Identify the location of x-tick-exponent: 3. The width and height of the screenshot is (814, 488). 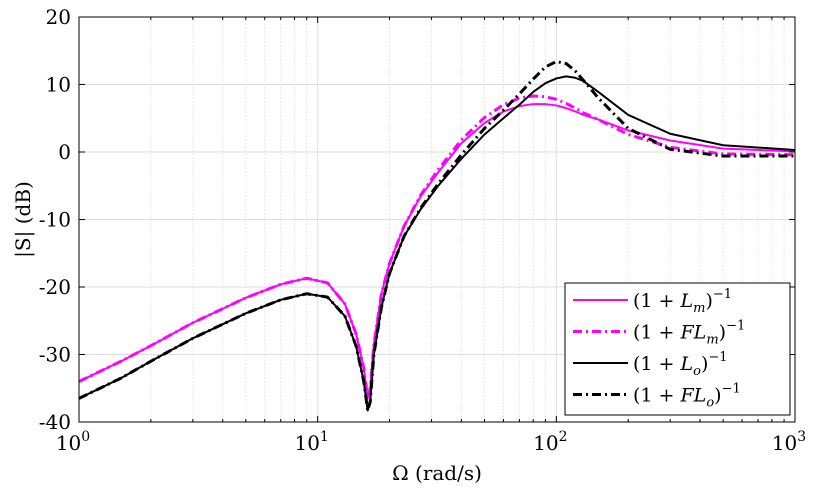
(801, 437).